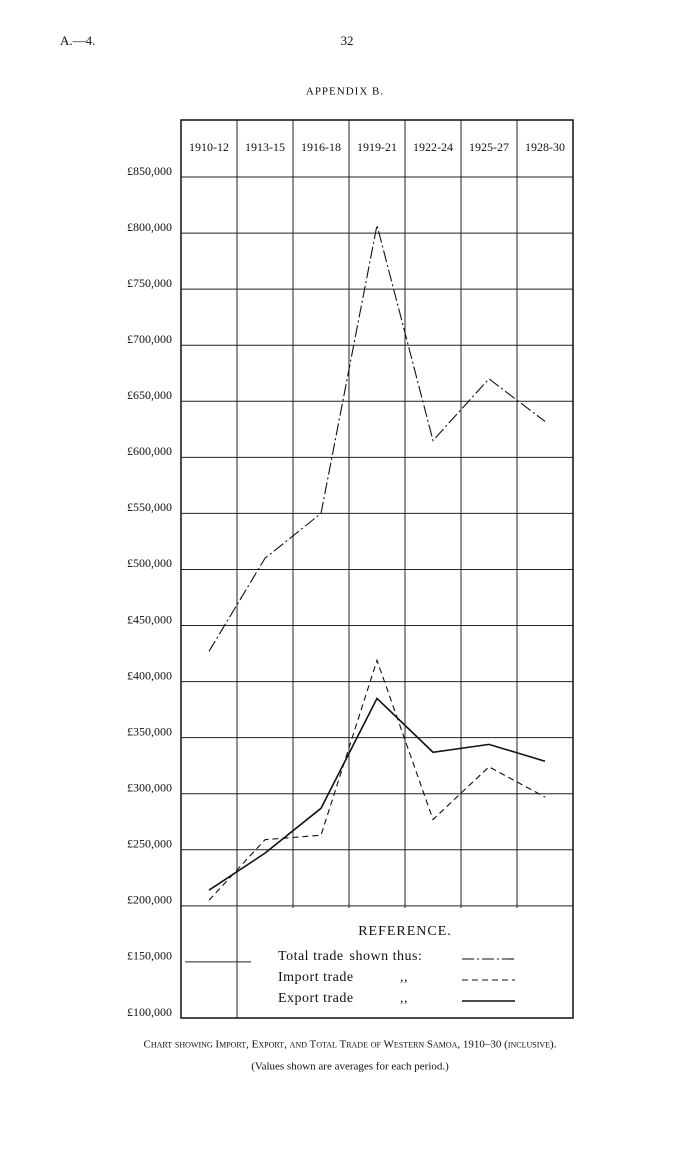  Describe the element at coordinates (545, 147) in the screenshot. I see `column-label: 1928-30` at that location.